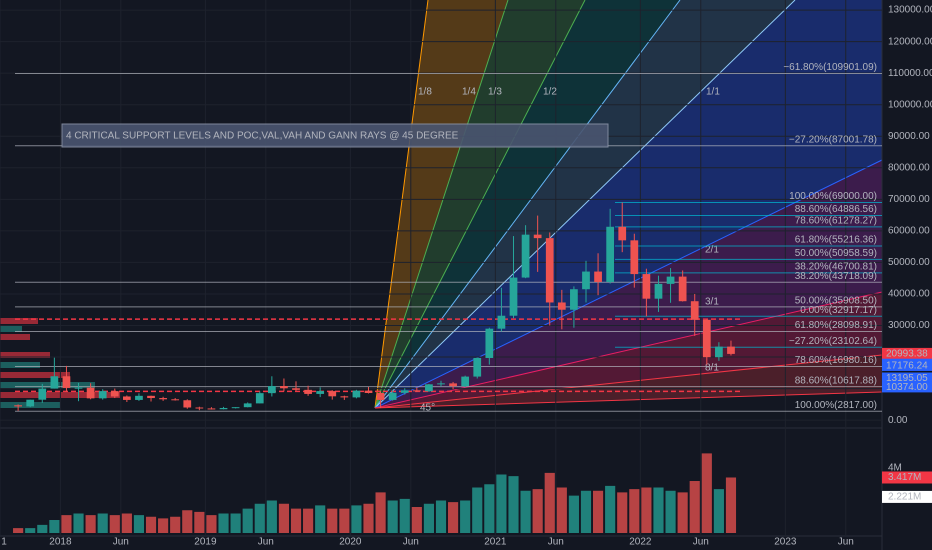  I want to click on fib-label: −27.20%(23102.64), so click(833, 341).